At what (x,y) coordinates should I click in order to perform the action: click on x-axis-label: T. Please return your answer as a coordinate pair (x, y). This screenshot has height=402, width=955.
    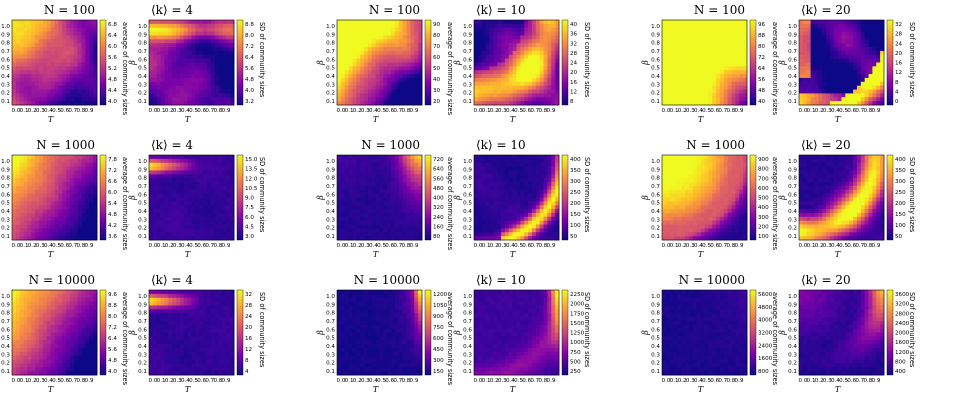
    Looking at the image, I should click on (376, 119).